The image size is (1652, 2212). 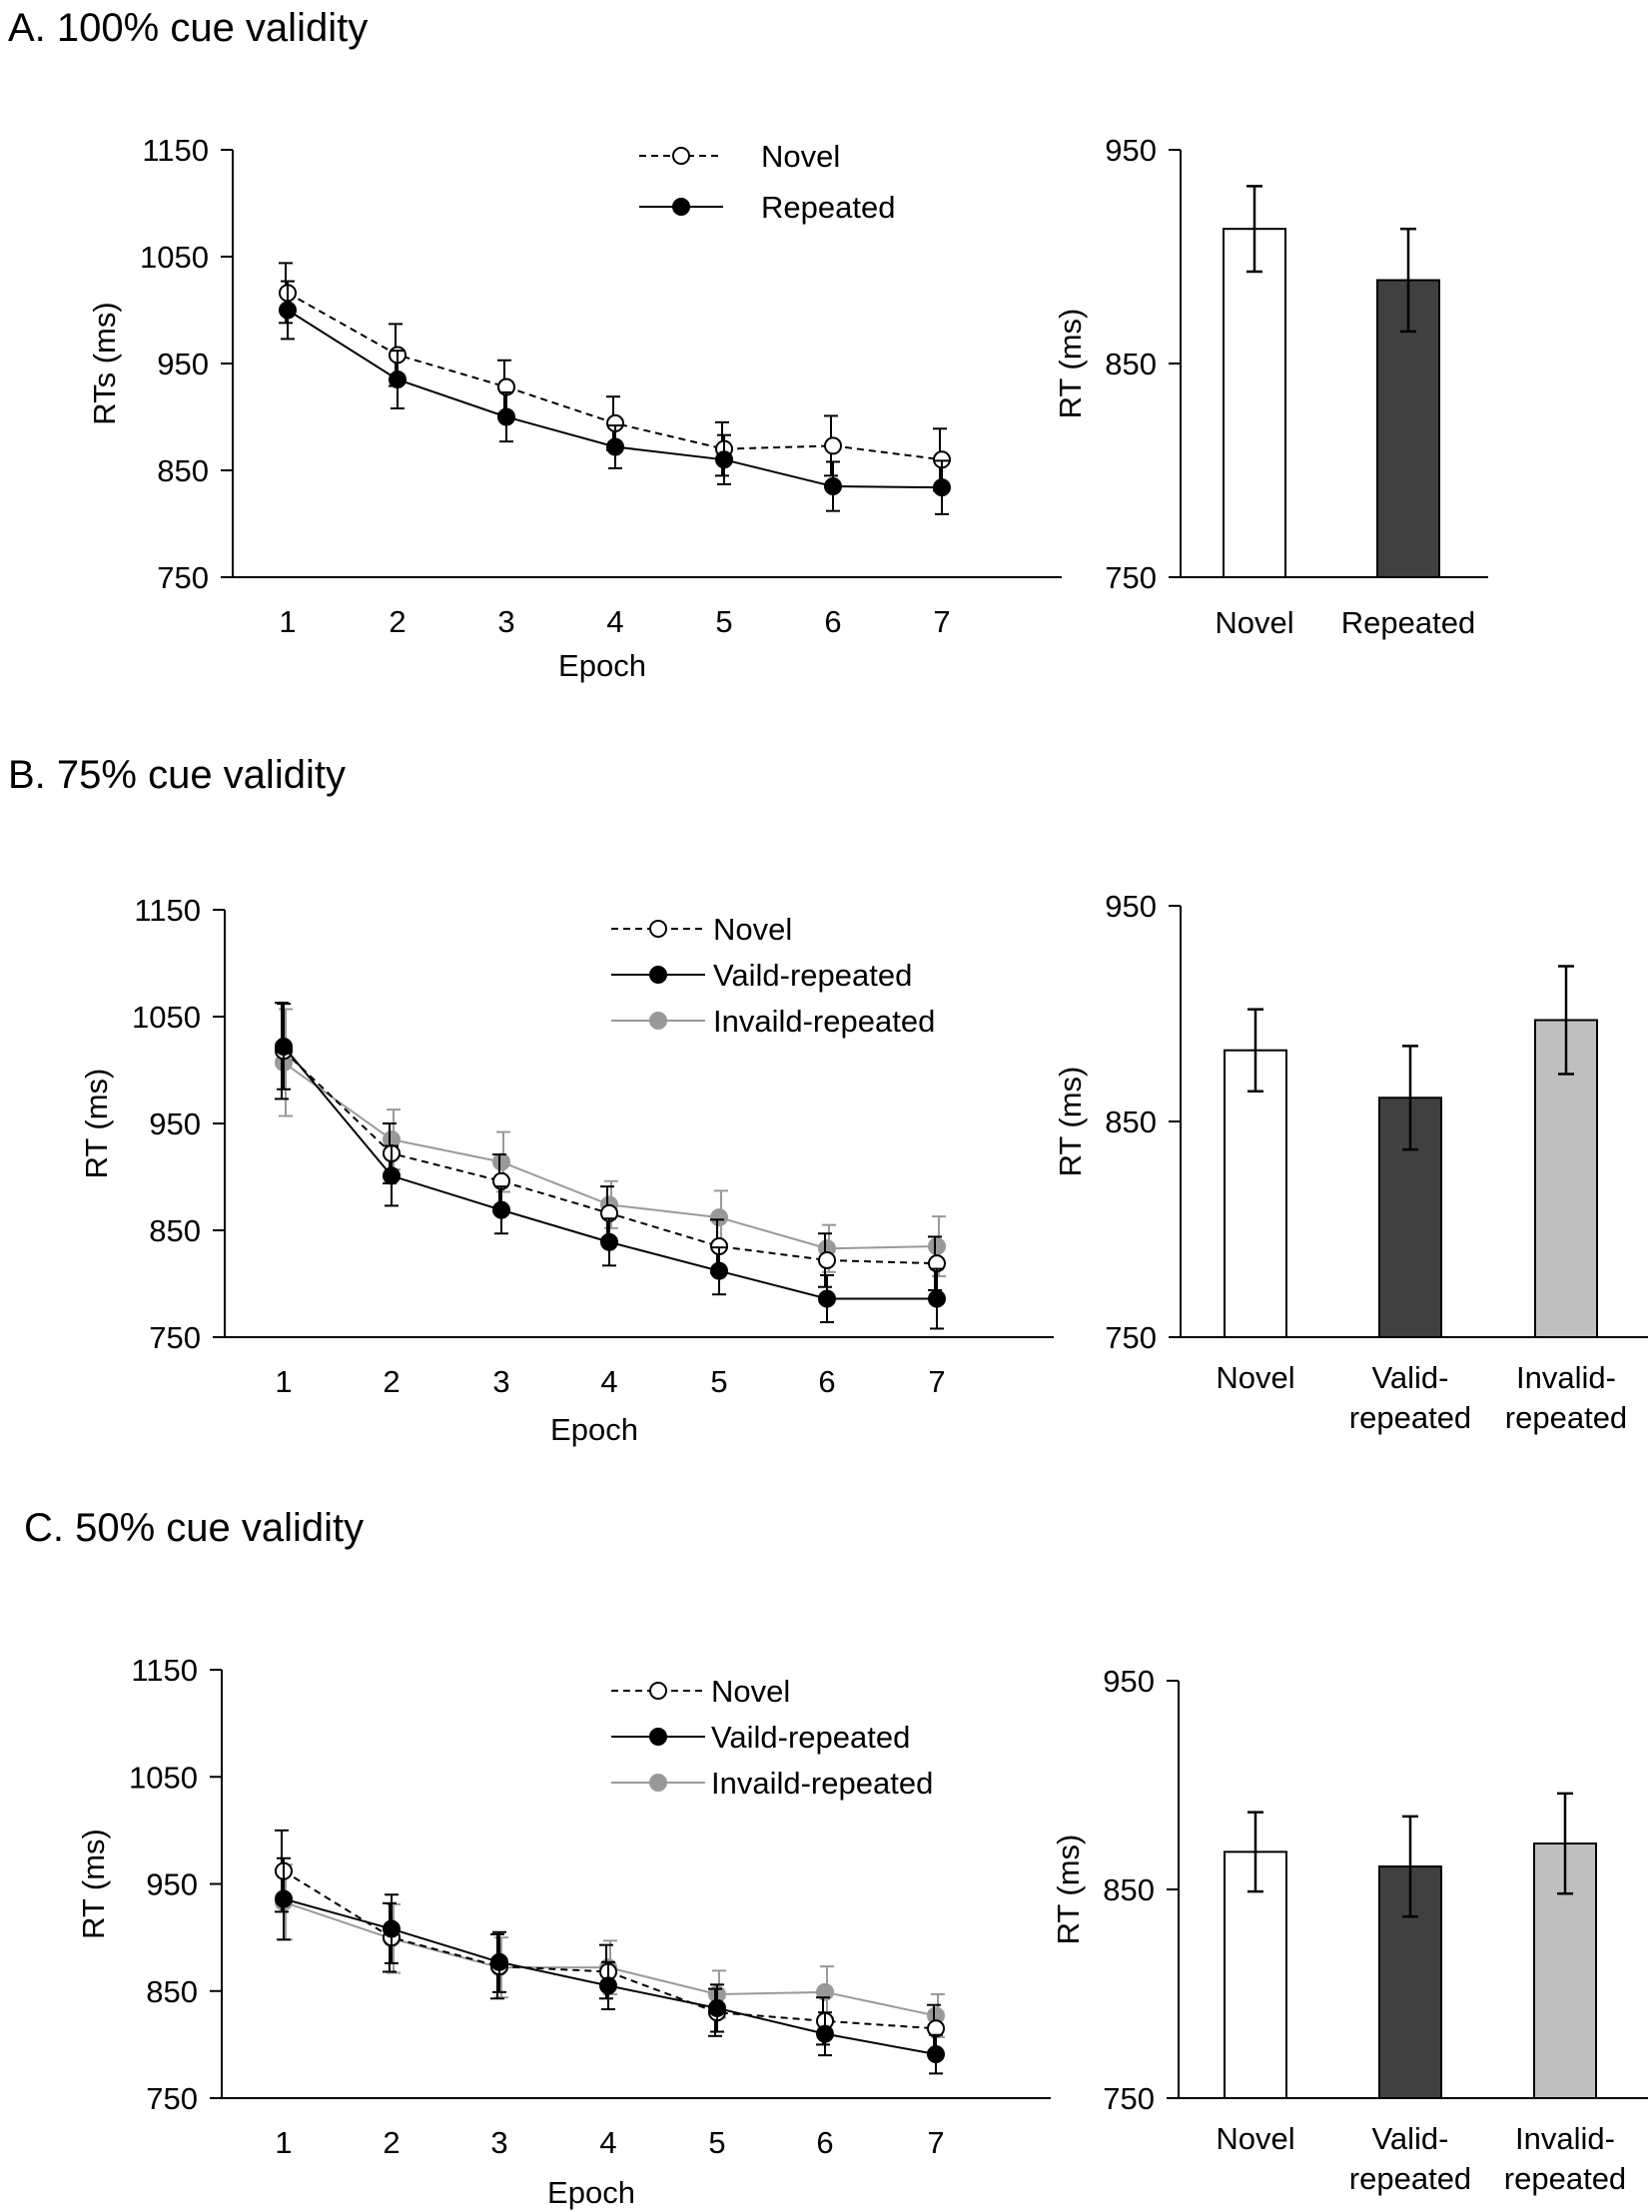 I want to click on panel-a-bar-novel, so click(x=1254, y=403).